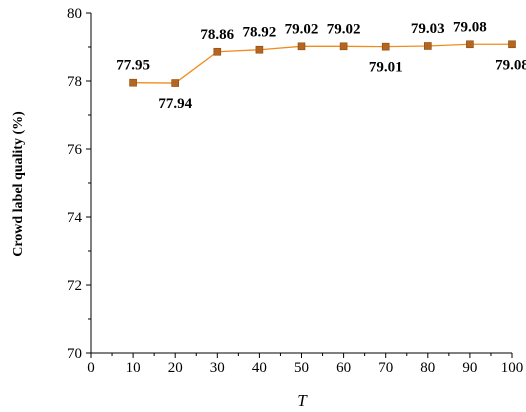 The image size is (526, 412). Describe the element at coordinates (428, 29) in the screenshot. I see `data-label: 79.03` at that location.